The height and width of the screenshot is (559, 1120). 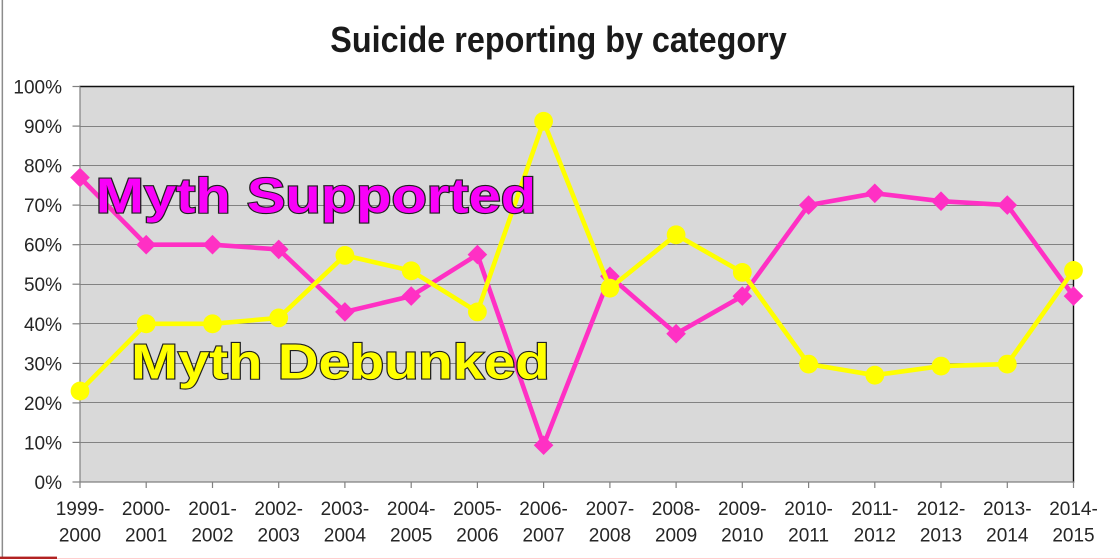 I want to click on svg-text: 2005, so click(x=411, y=536).